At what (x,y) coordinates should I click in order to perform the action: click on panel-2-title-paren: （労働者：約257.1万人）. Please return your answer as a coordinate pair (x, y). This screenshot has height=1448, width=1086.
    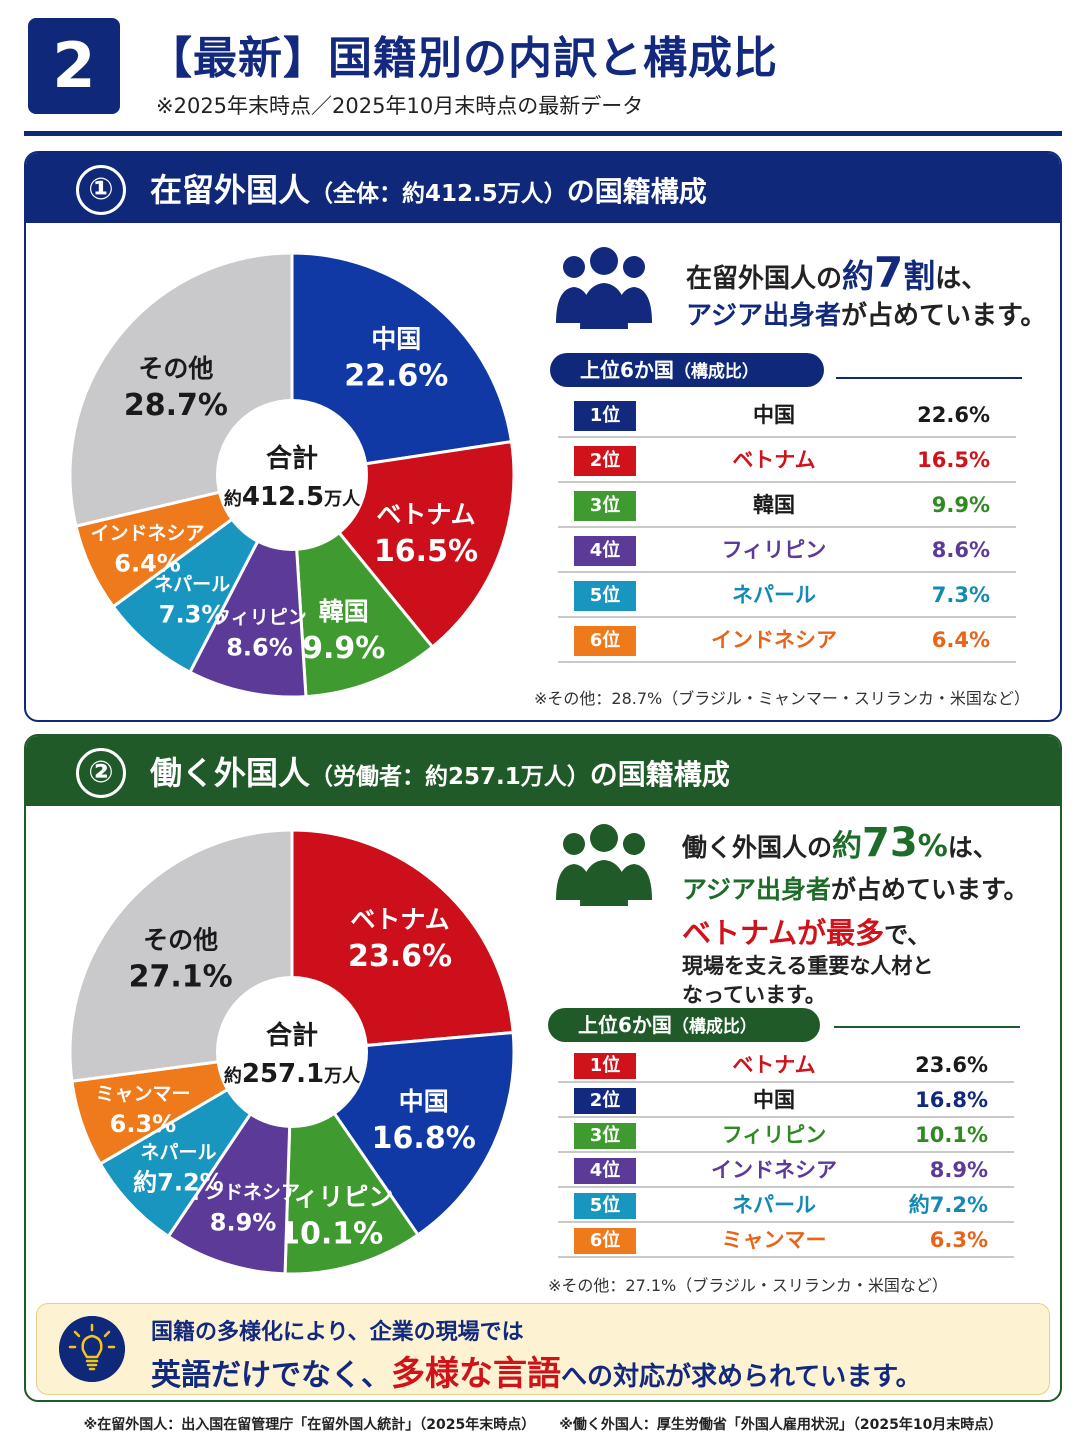
    Looking at the image, I should click on (450, 777).